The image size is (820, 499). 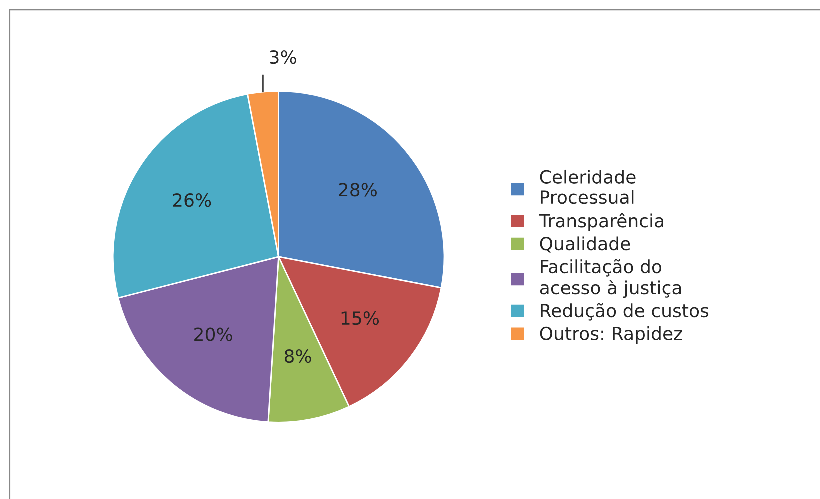 What do you see at coordinates (625, 312) in the screenshot?
I see `legend-label: Redução de custos` at bounding box center [625, 312].